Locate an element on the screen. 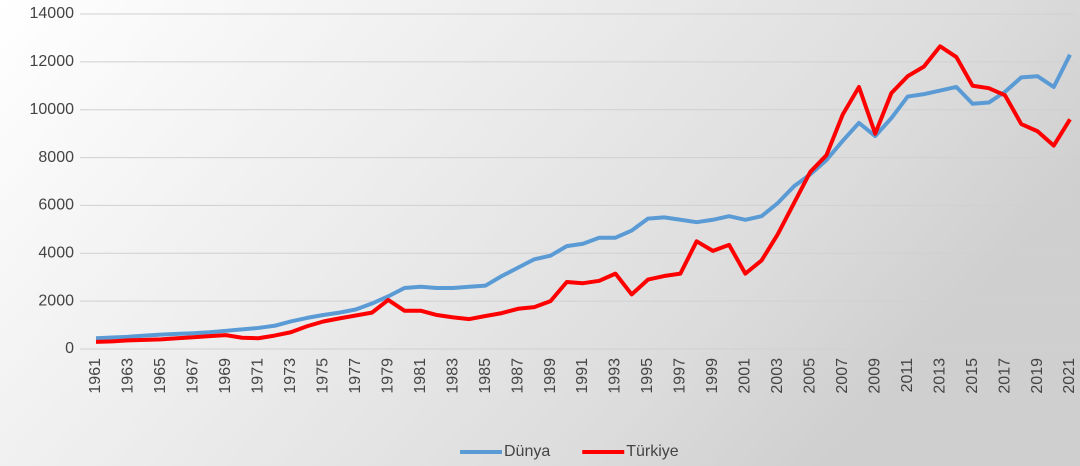 This screenshot has width=1080, height=466. x-tick-label: 1987 is located at coordinates (517, 376).